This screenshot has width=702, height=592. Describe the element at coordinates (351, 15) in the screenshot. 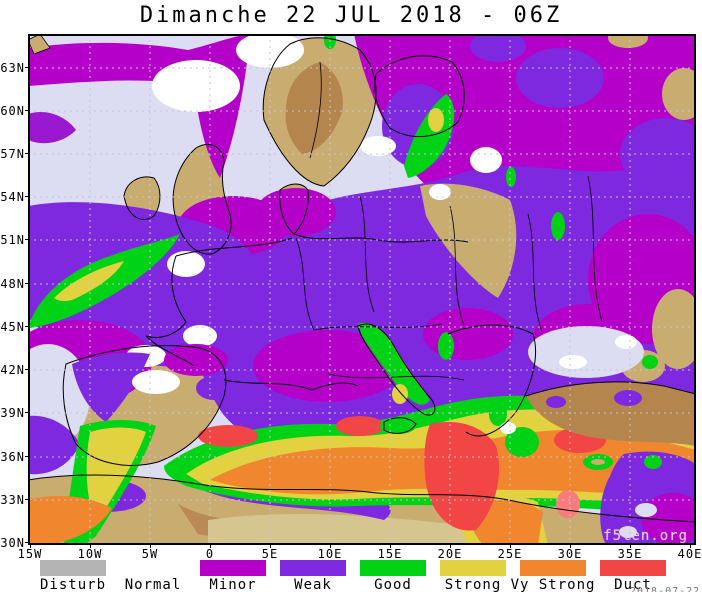

I see `page-title: Dimanche 22 JUL 2018 - 06Z` at that location.